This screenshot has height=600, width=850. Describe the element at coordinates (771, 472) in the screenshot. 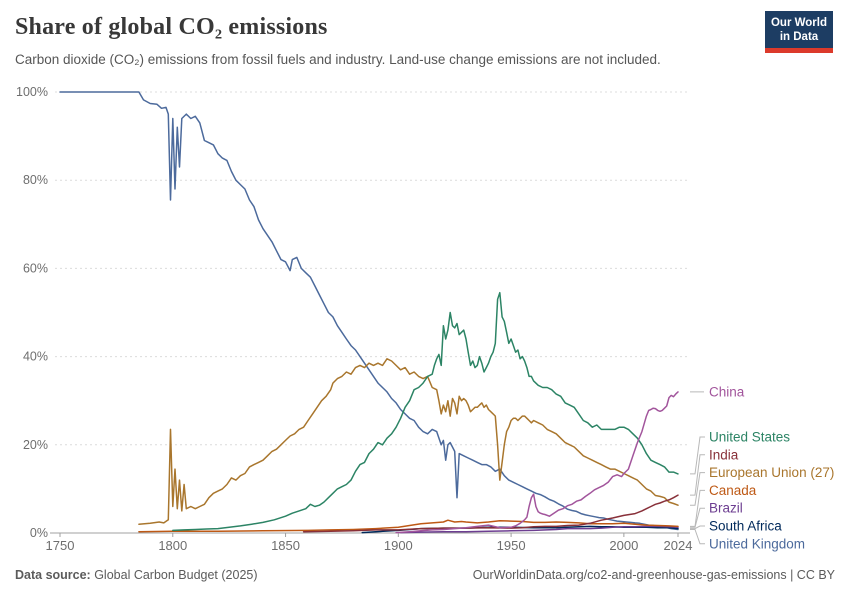

I see `legend-label-european-union-27: European Union (27)` at that location.